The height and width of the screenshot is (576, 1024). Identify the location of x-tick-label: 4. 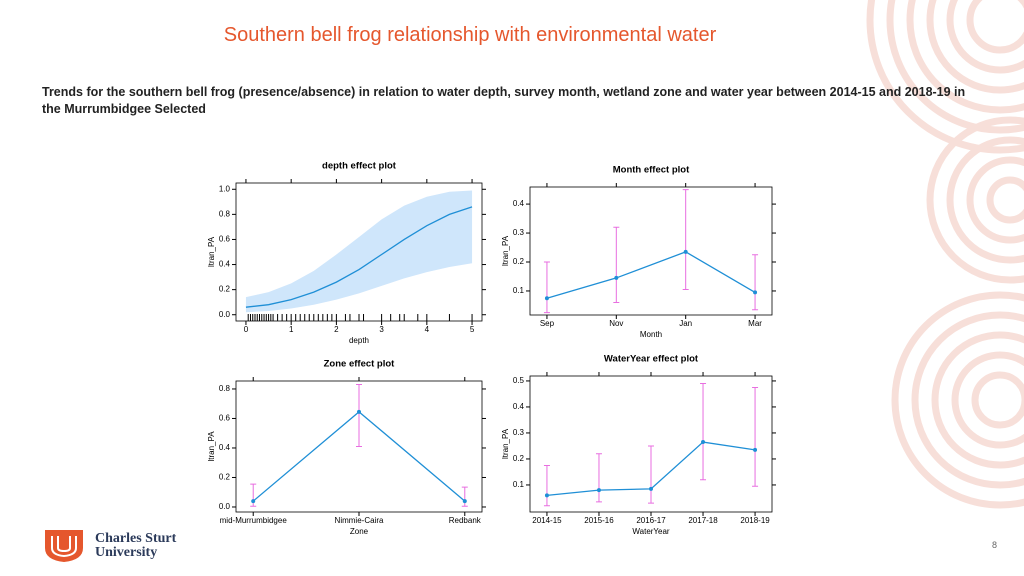
(427, 329).